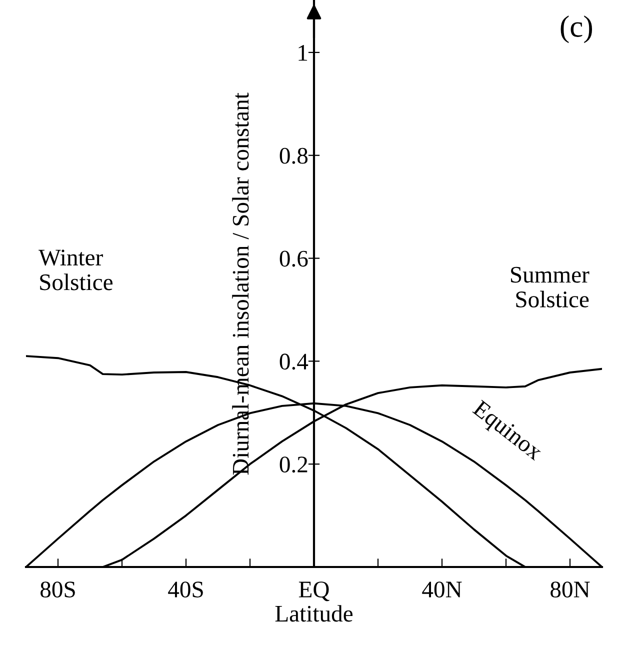  I want to click on y-tick-label: 0.6, so click(294, 258).